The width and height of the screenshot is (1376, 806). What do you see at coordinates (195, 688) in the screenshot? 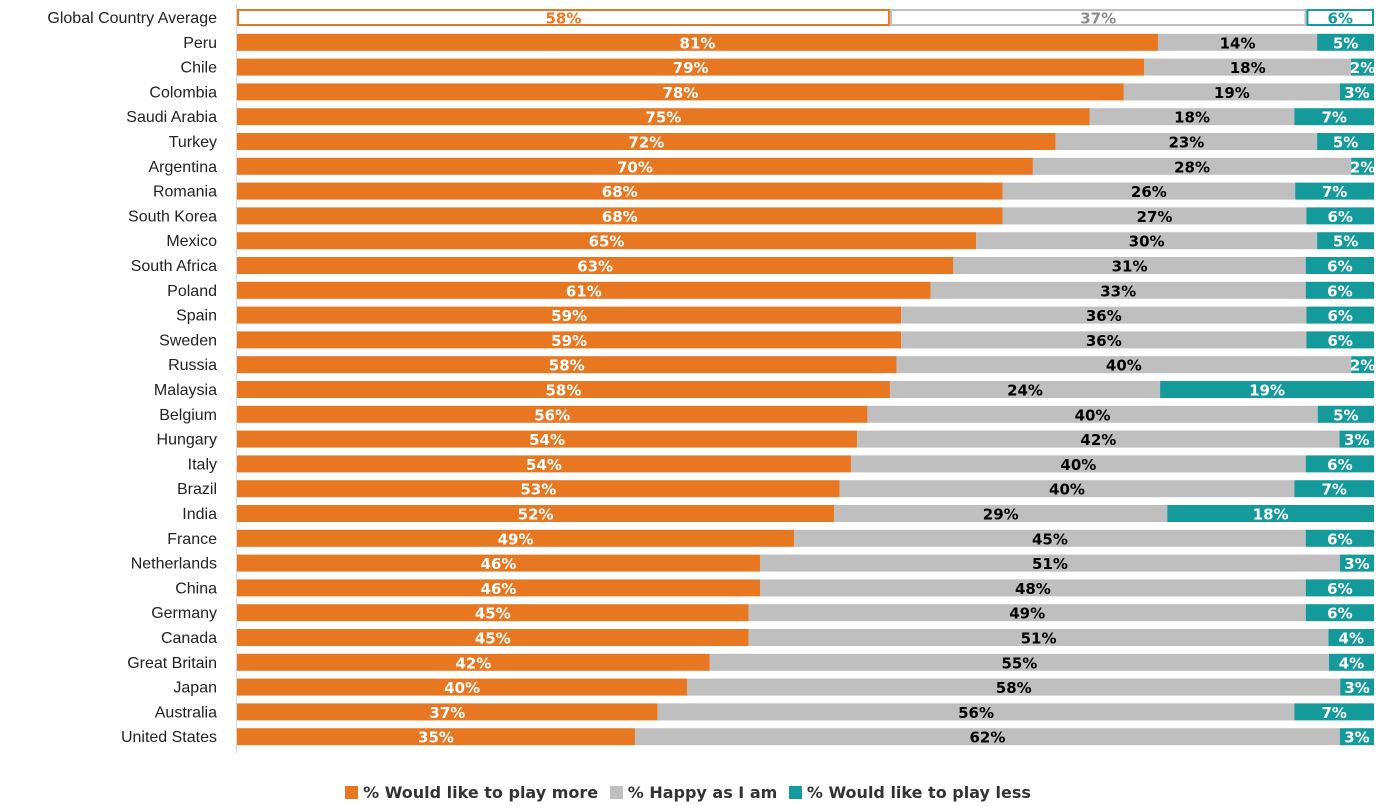
I see `category-label: Japan` at bounding box center [195, 688].